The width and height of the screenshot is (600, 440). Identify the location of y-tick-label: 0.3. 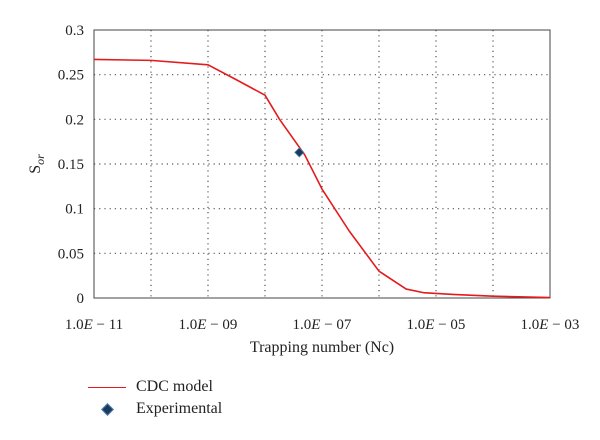
(74, 31).